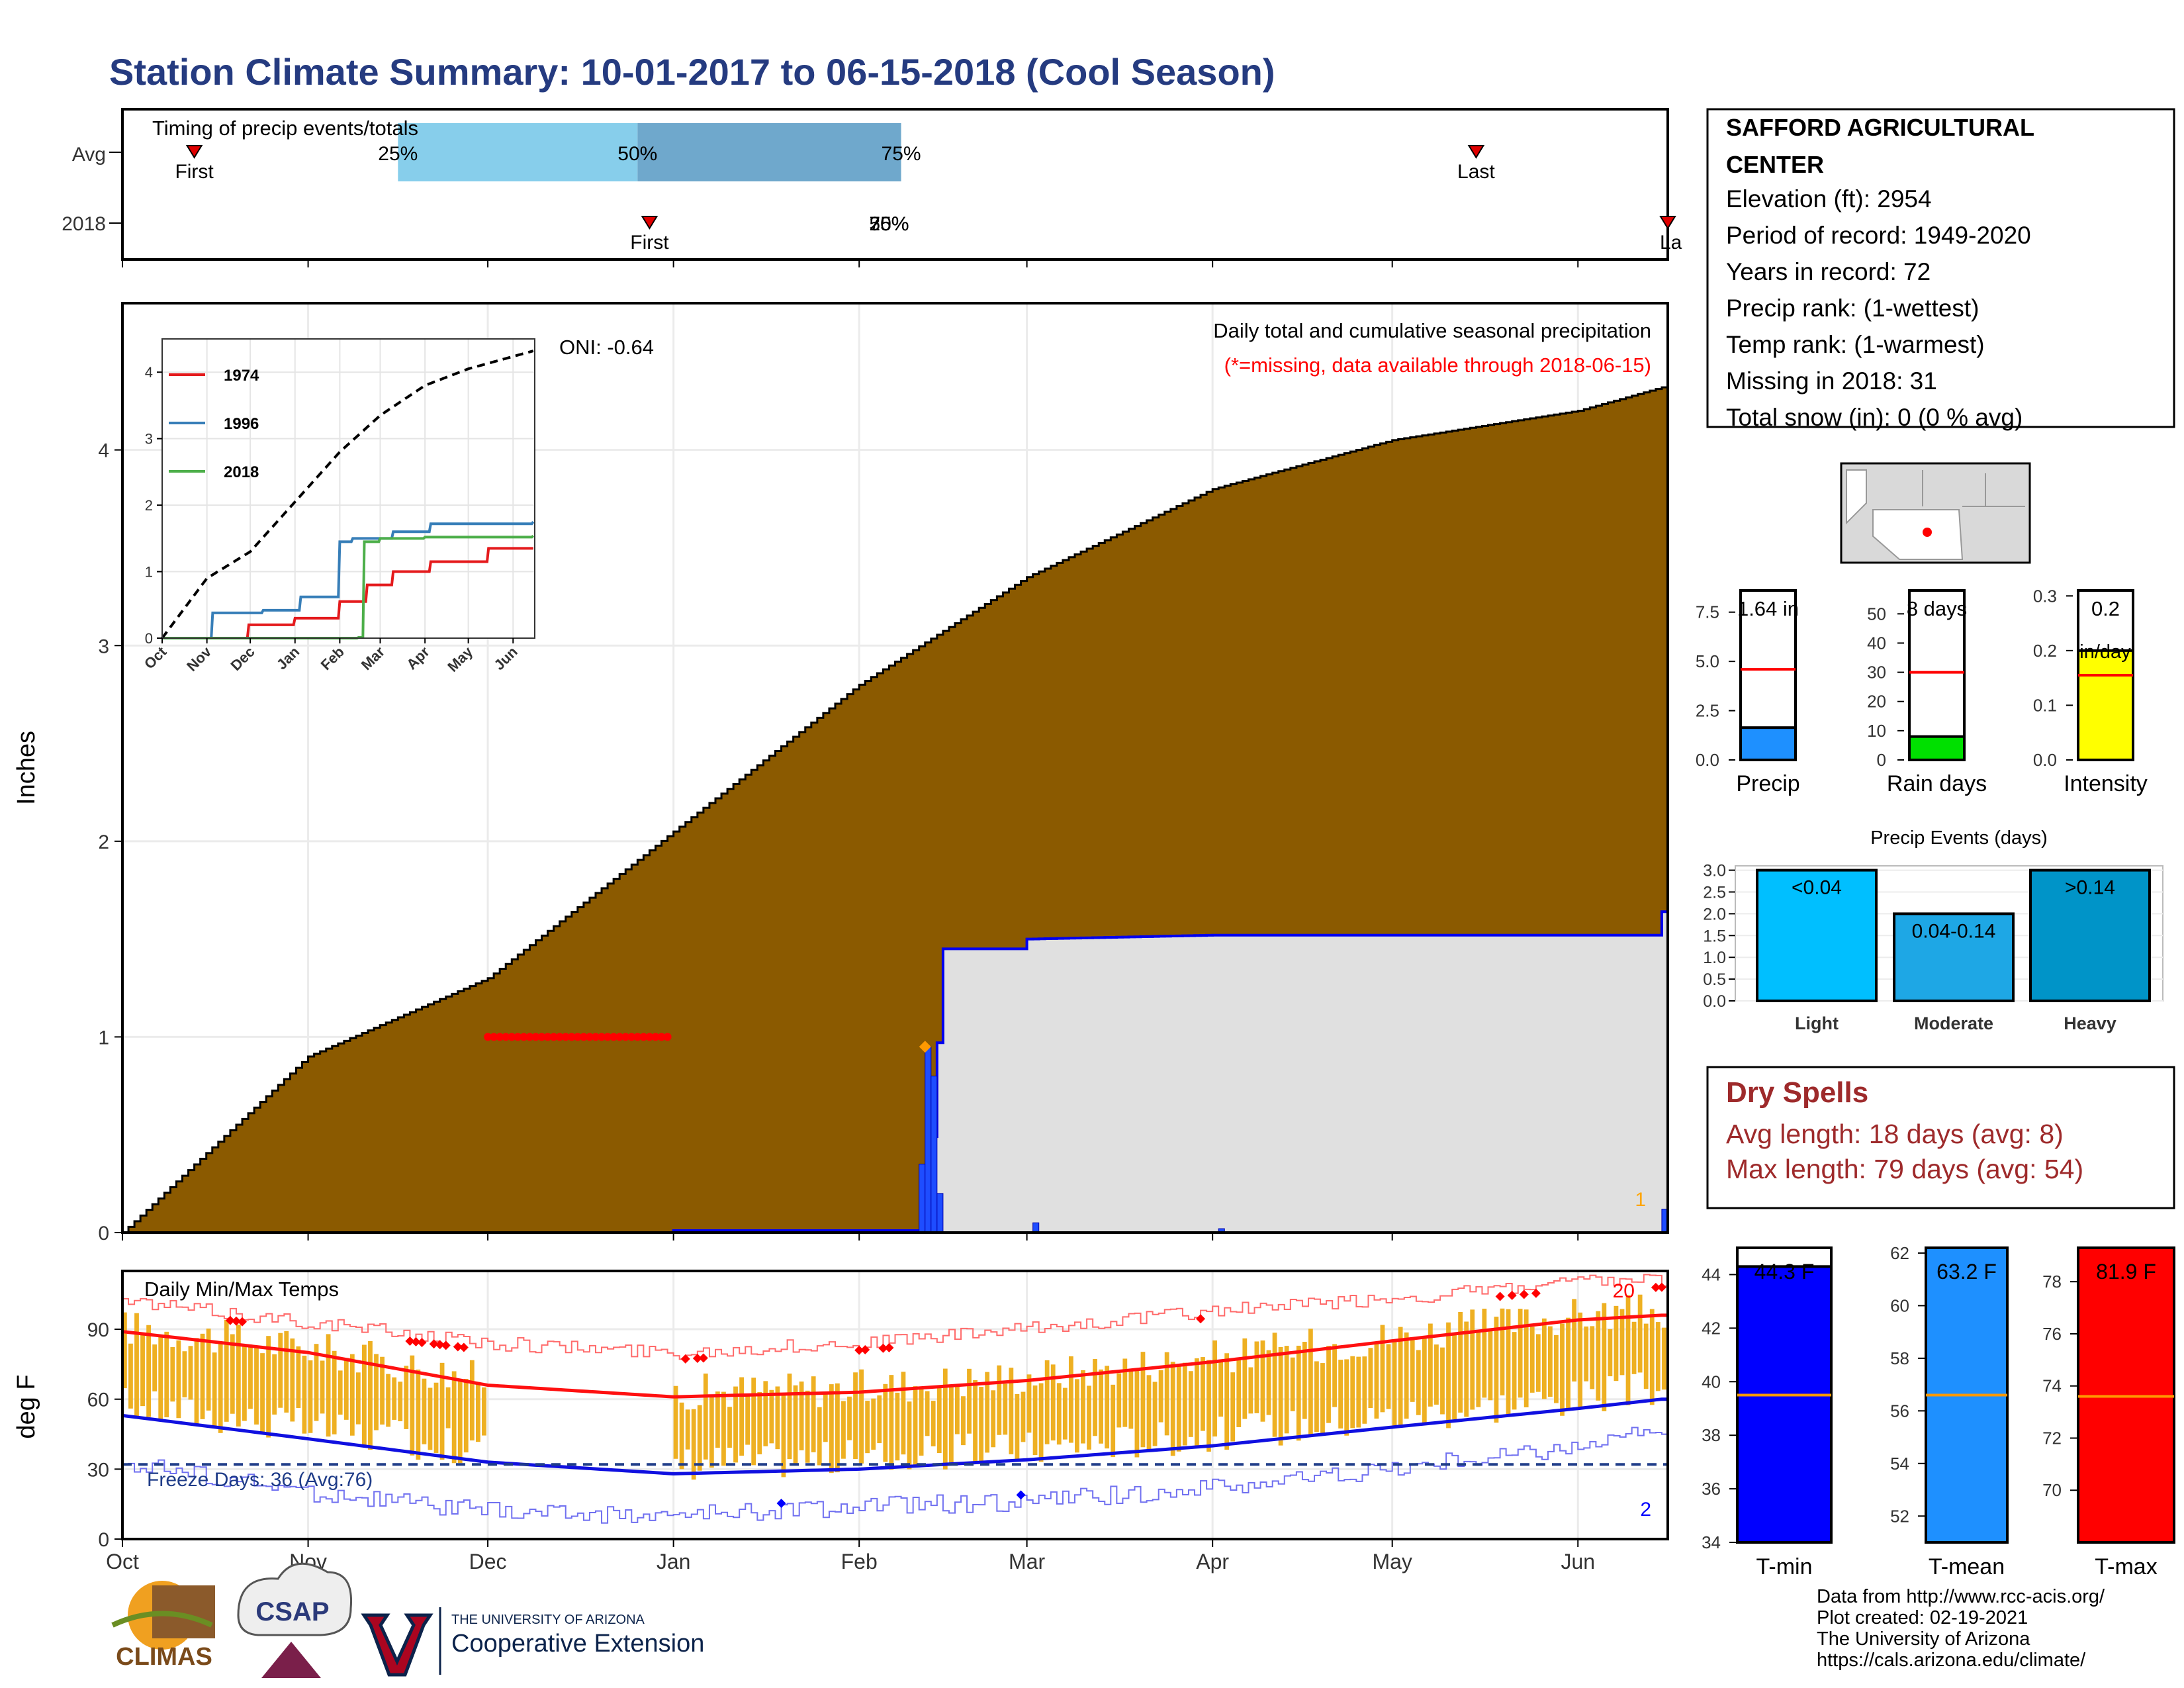  I want to click on events-bar-label-2: Heavy, so click(2090, 1023).